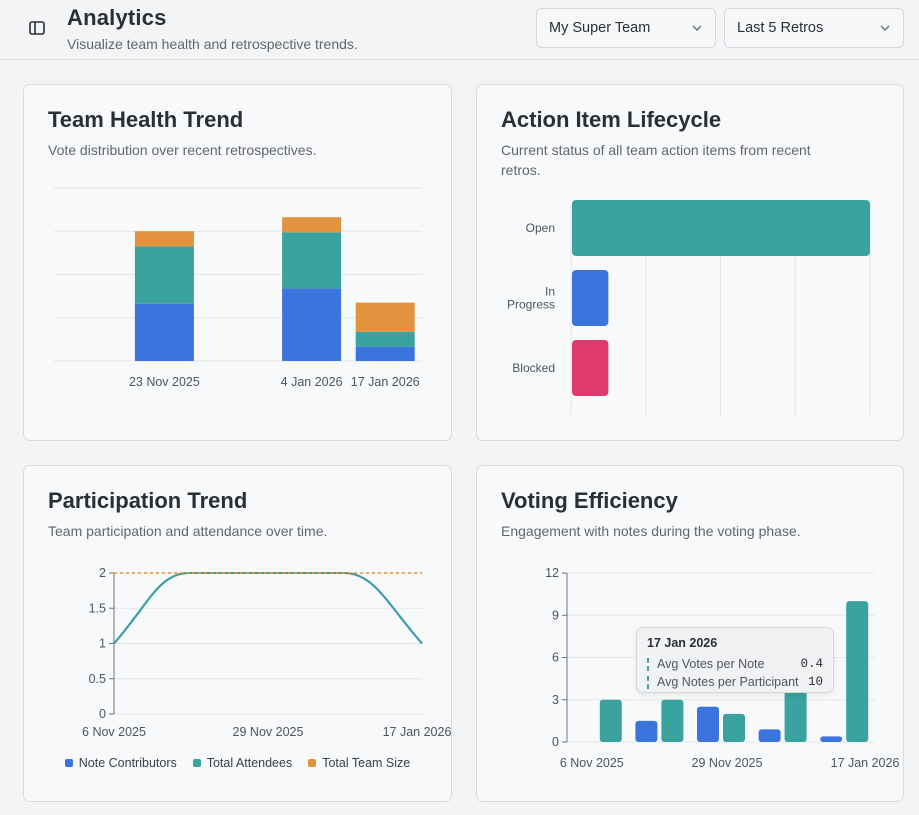  Describe the element at coordinates (117, 17) in the screenshot. I see `page-title: Analytics` at that location.